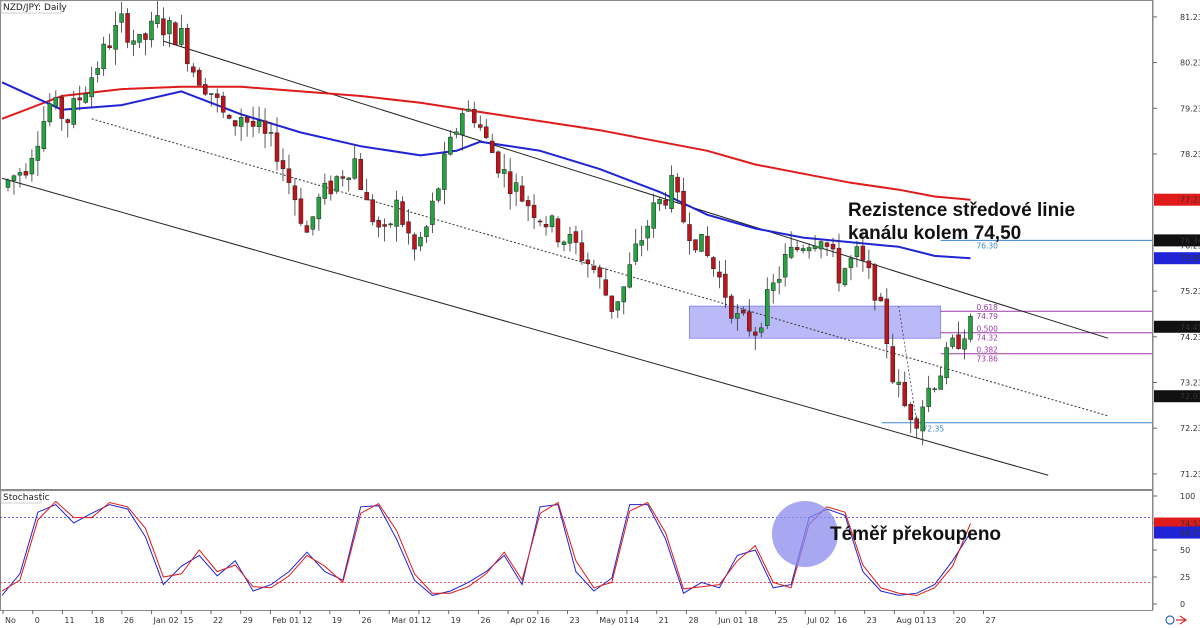  What do you see at coordinates (931, 620) in the screenshot?
I see `x-tick-label: 13` at bounding box center [931, 620].